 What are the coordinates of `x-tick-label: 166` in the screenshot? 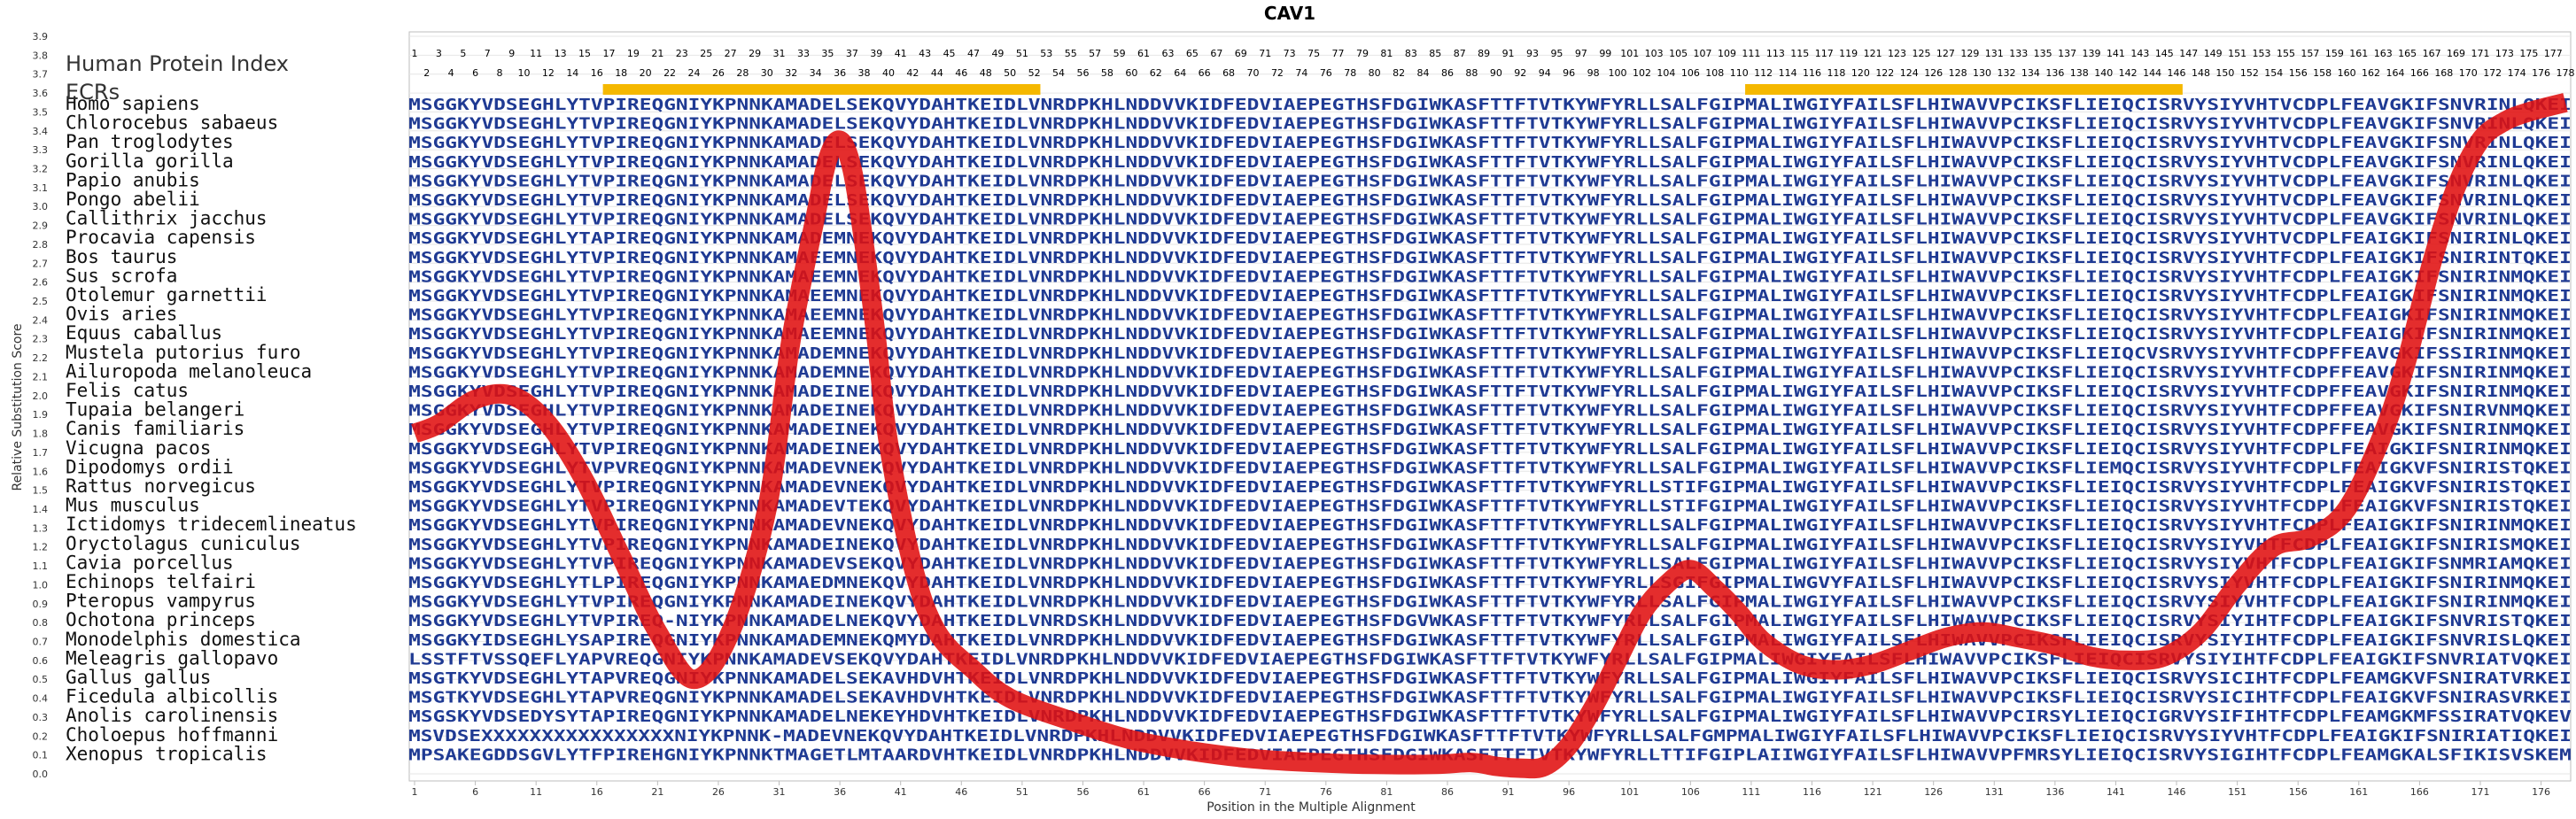 It's located at (2419, 792).